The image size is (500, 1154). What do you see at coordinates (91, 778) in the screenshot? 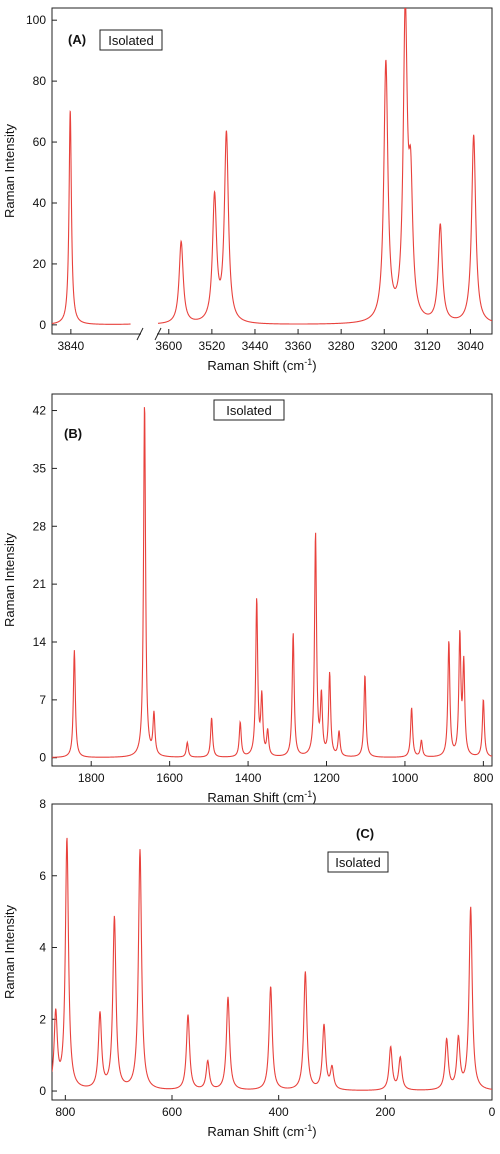
I see `x-tick-label: 1800` at bounding box center [91, 778].